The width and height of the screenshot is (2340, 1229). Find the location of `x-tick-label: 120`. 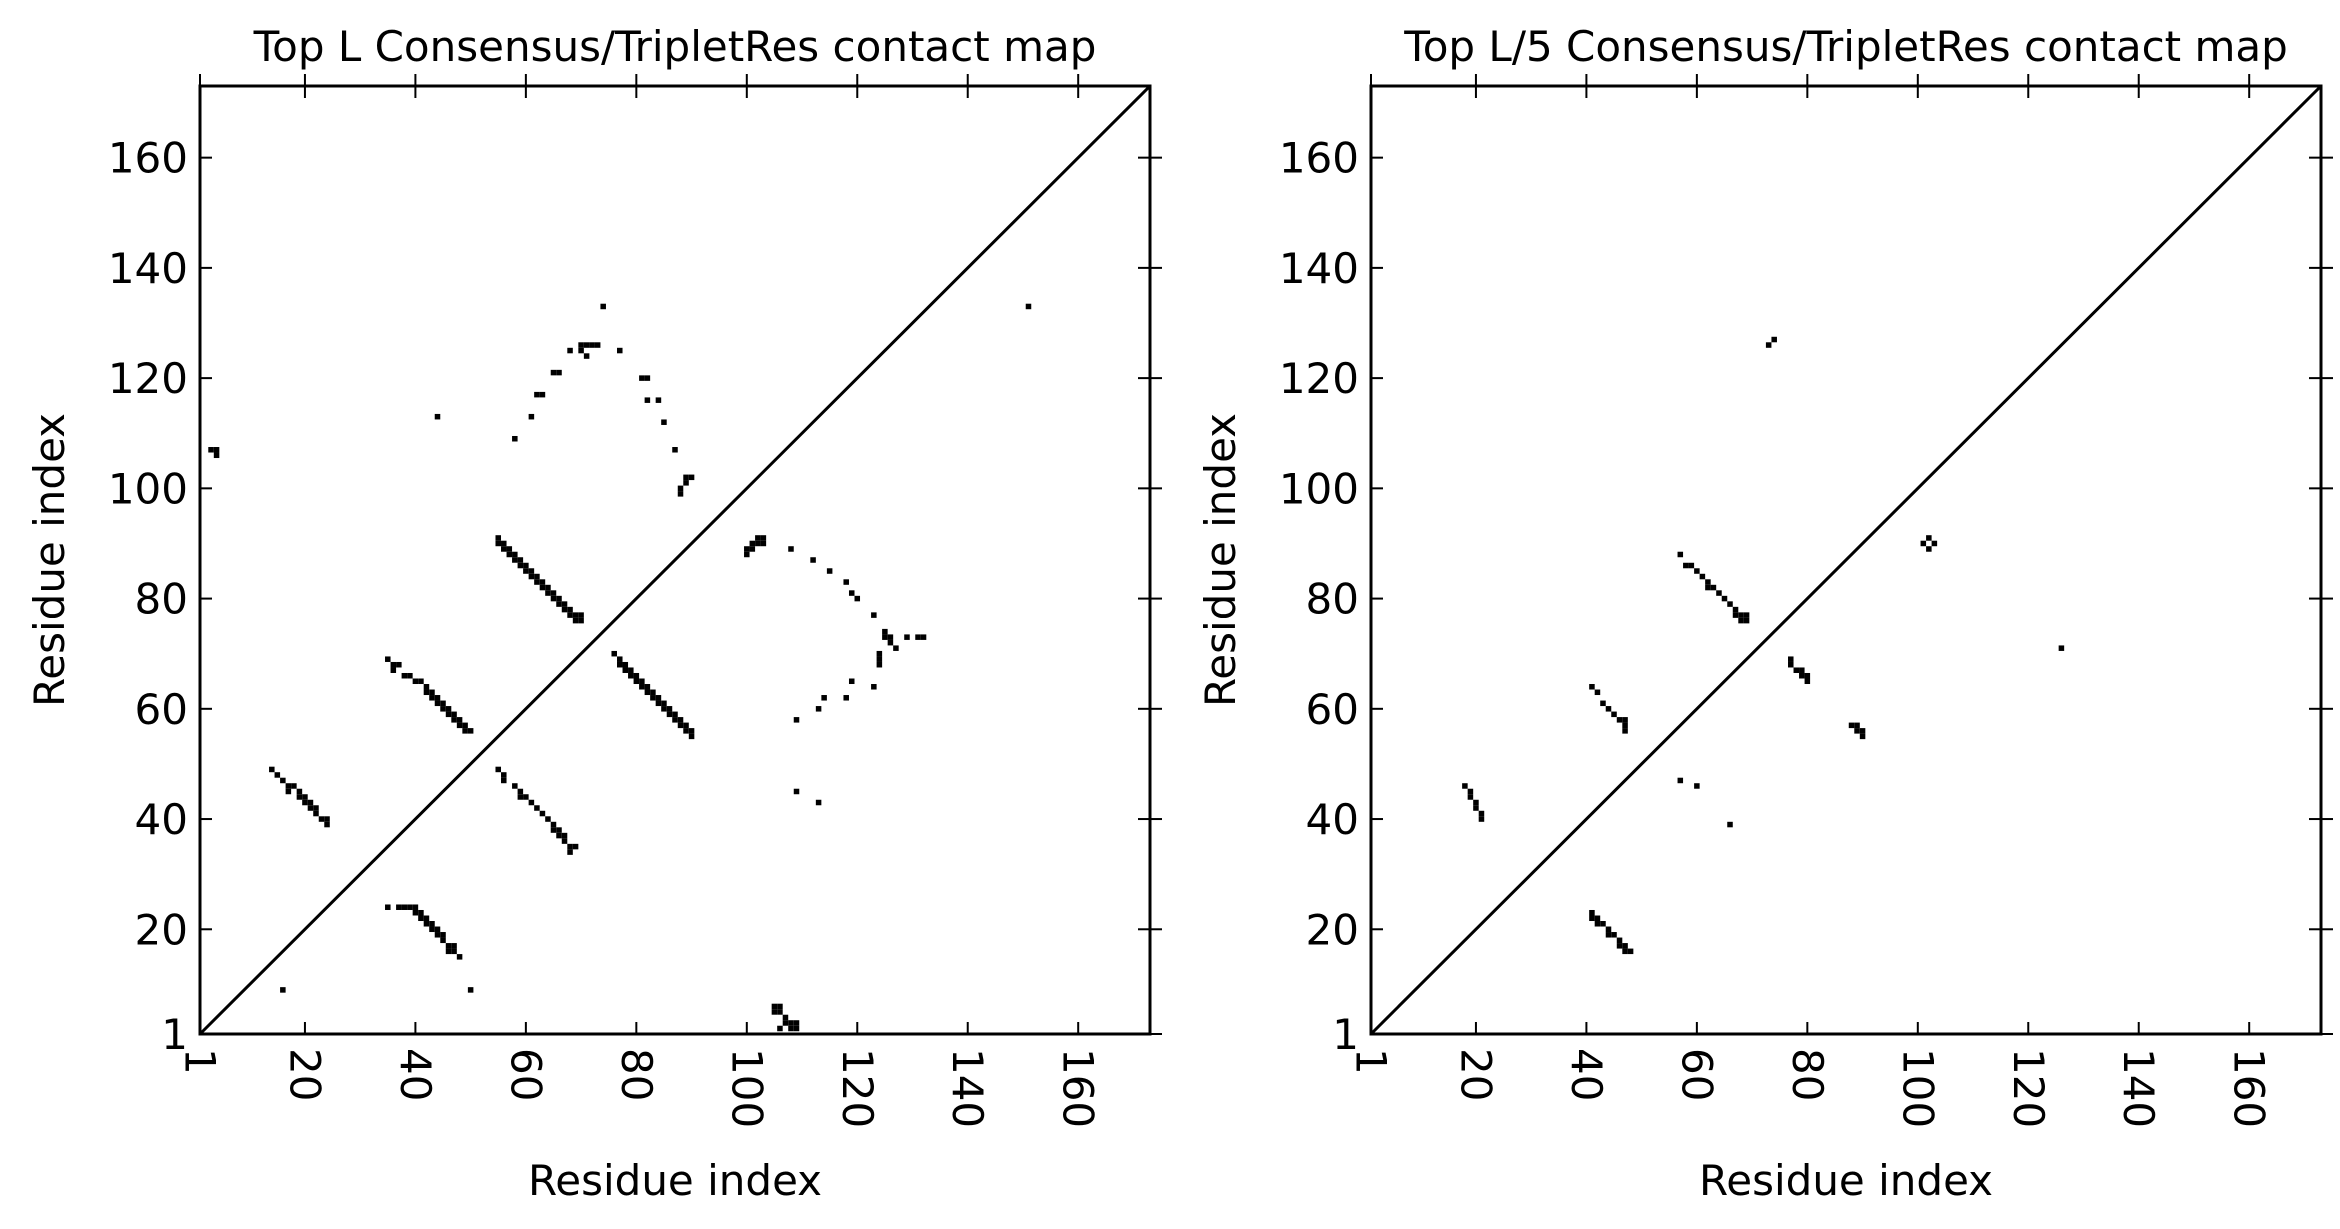

x-tick-label: 120 is located at coordinates (2028, 1088).